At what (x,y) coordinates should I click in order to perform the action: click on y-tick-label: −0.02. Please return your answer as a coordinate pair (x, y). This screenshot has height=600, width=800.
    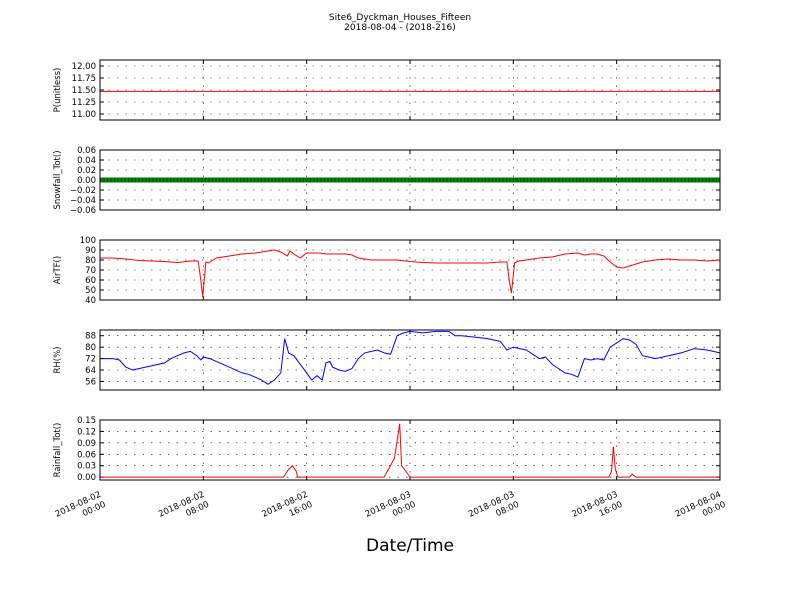
    Looking at the image, I should click on (83, 191).